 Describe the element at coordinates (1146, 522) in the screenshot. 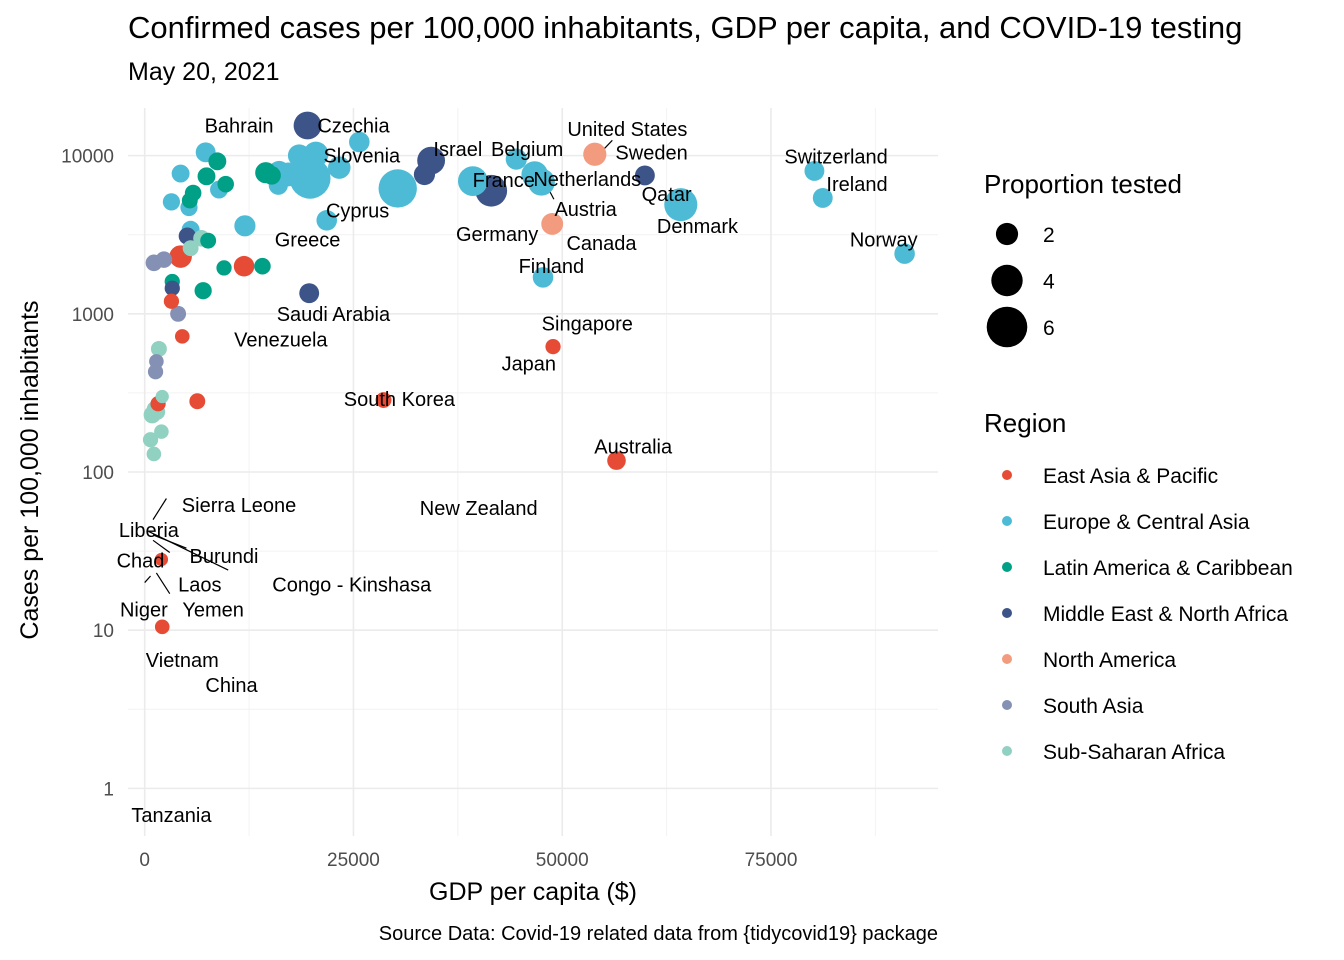

I see `color-legend-label: Europe & Central Asia` at that location.